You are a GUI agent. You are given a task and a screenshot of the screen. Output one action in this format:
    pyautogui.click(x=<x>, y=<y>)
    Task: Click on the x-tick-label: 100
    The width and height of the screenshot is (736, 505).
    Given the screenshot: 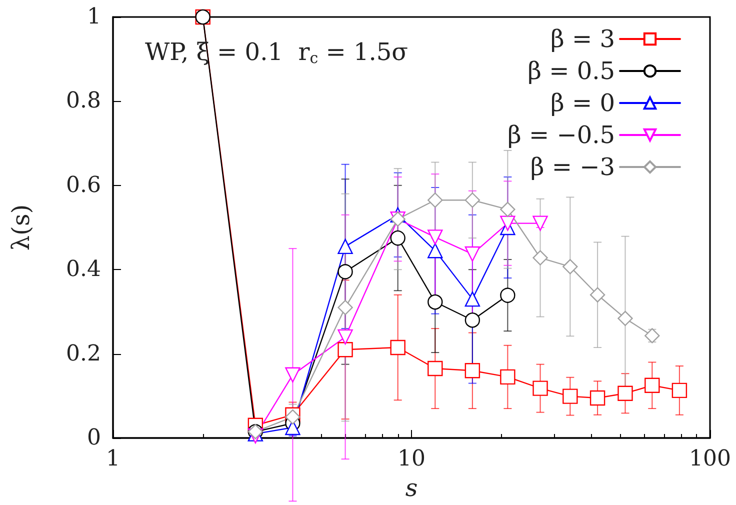 What is the action you would take?
    pyautogui.click(x=710, y=459)
    